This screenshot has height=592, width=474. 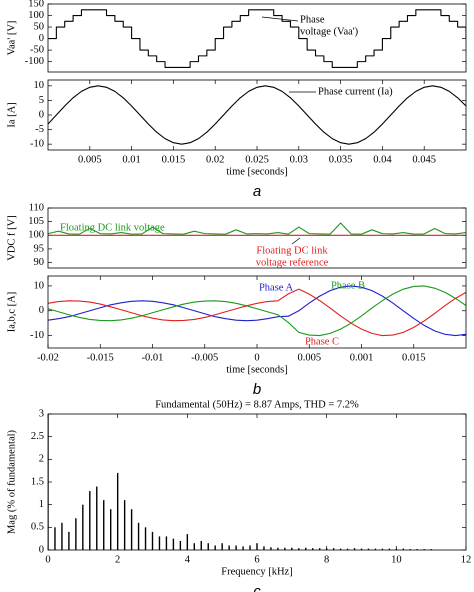 What do you see at coordinates (131, 159) in the screenshot?
I see `x-tick-label: 0.01` at bounding box center [131, 159].